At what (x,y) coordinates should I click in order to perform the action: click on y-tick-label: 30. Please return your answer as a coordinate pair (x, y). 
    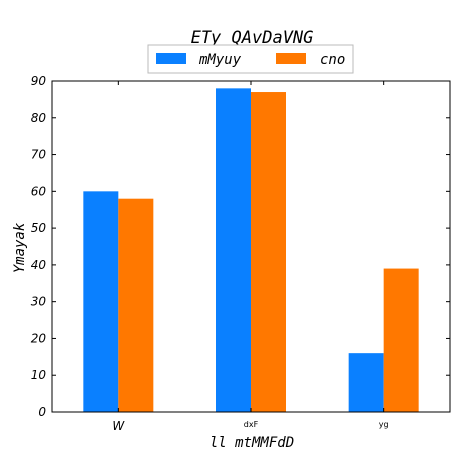
    Looking at the image, I should click on (39, 302).